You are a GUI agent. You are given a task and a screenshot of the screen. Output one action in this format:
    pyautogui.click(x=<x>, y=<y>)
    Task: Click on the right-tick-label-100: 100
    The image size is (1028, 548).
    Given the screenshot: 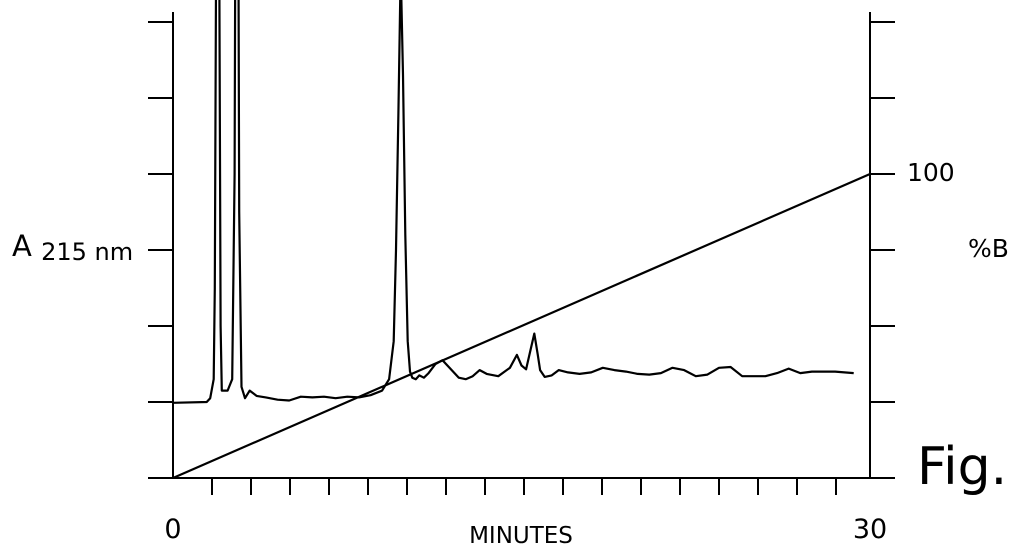 What is the action you would take?
    pyautogui.click(x=931, y=172)
    